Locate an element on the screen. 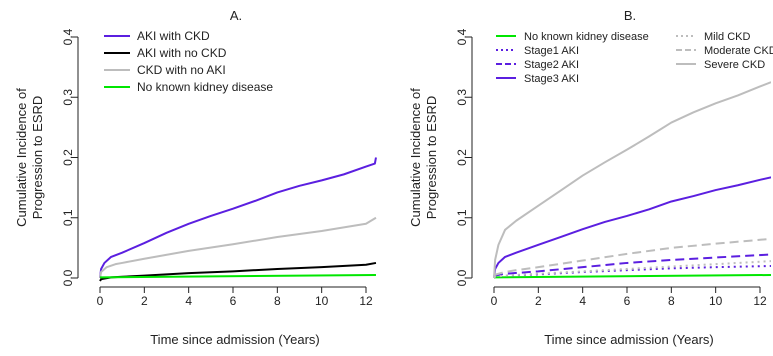 Image resolution: width=773 pixels, height=356 pixels. legend-entry: CKD with no AKI is located at coordinates (181, 70).